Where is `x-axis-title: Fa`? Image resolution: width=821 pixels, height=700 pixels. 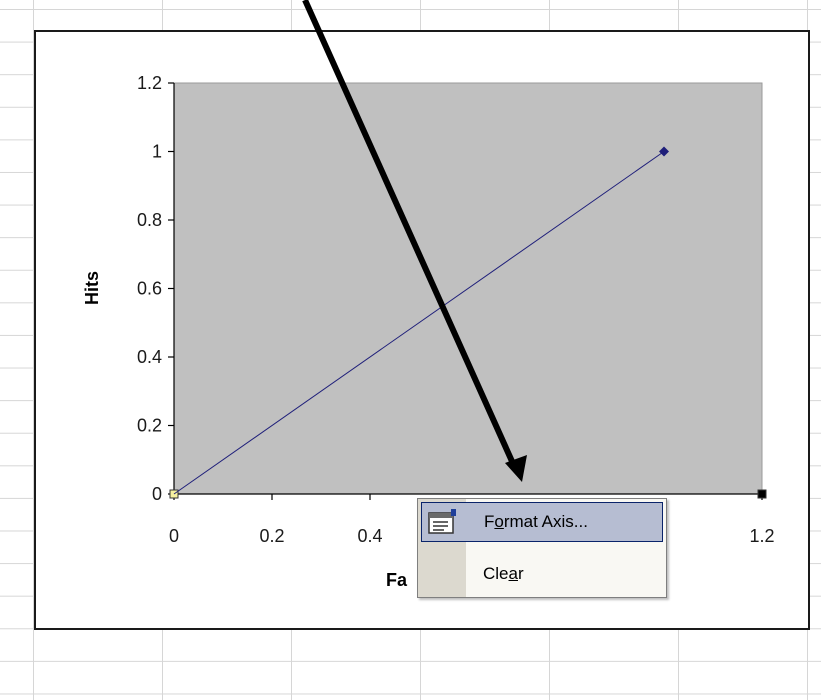
x-axis-title: Fa is located at coordinates (397, 580).